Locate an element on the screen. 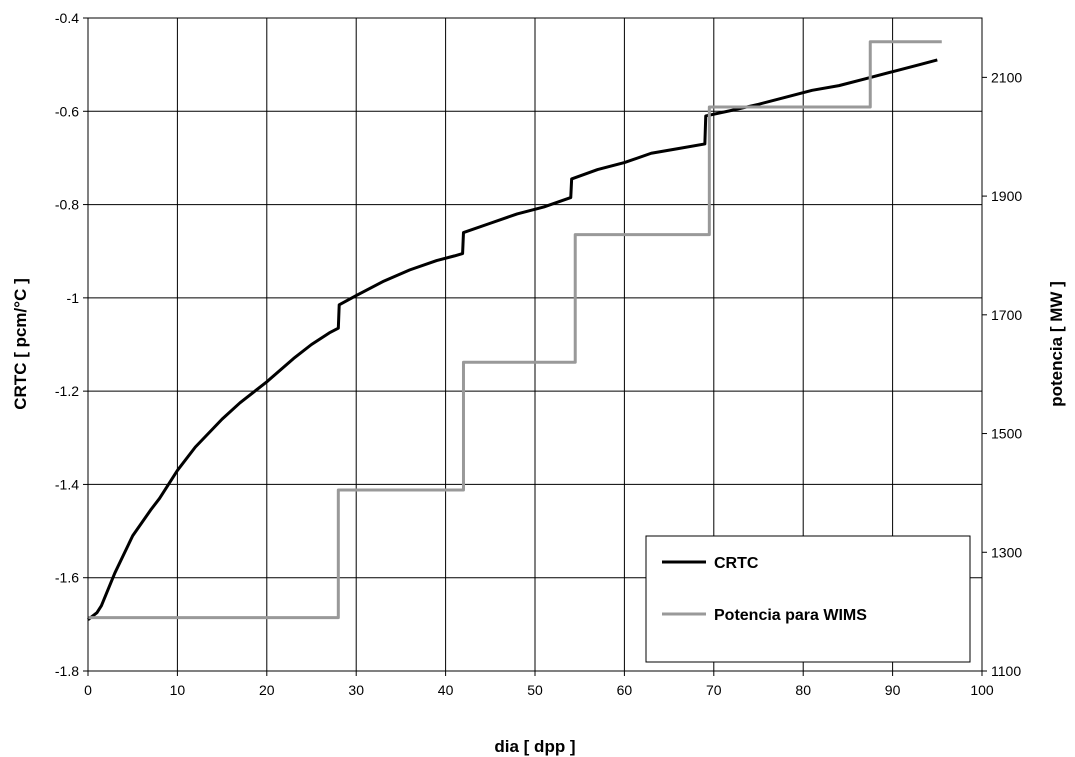 This screenshot has width=1075, height=757. y2-tick-label: 1500 is located at coordinates (1006, 434).